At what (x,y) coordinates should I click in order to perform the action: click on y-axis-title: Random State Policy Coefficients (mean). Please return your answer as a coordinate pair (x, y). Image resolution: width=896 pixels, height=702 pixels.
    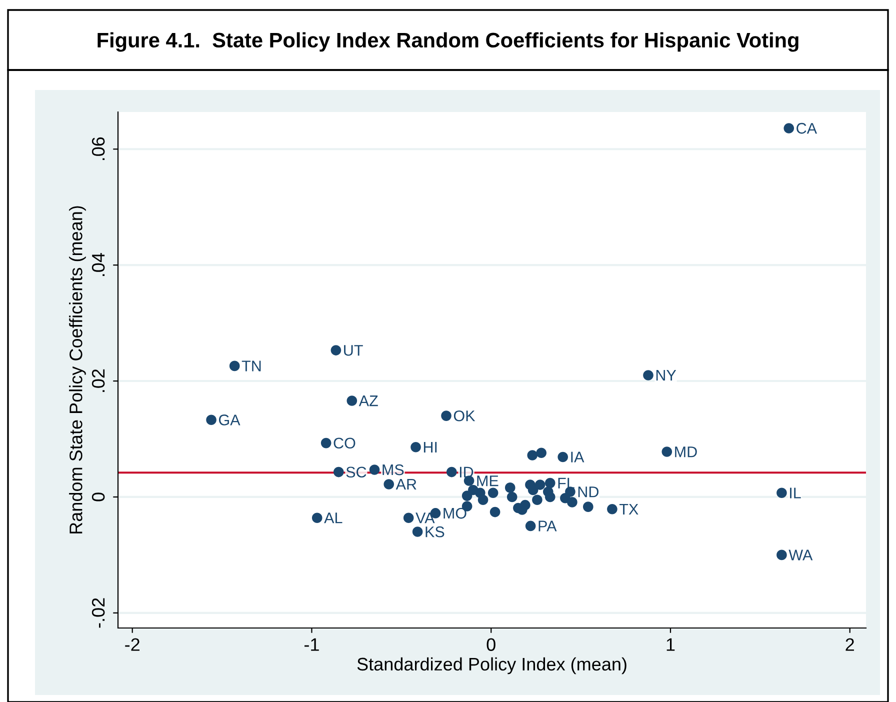
    Looking at the image, I should click on (77, 370).